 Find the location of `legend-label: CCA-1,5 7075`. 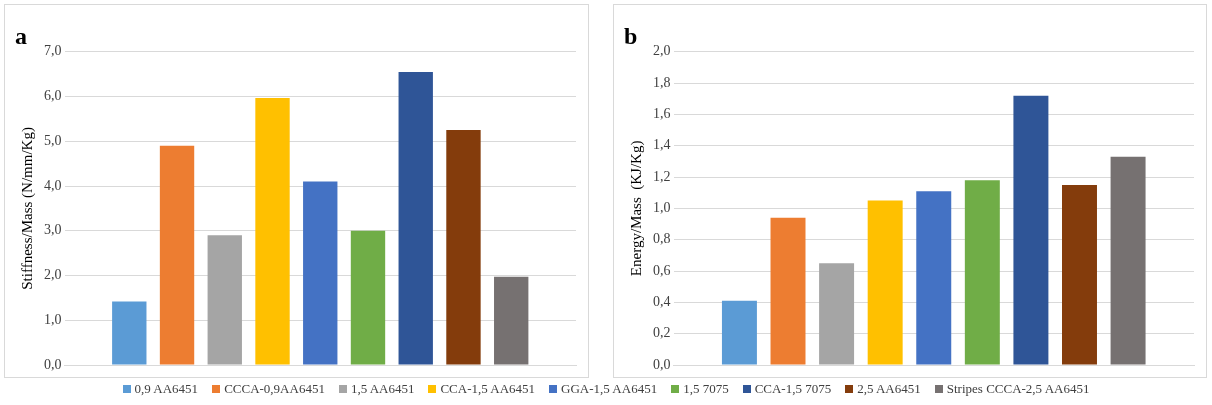

legend-label: CCA-1,5 7075 is located at coordinates (793, 389).